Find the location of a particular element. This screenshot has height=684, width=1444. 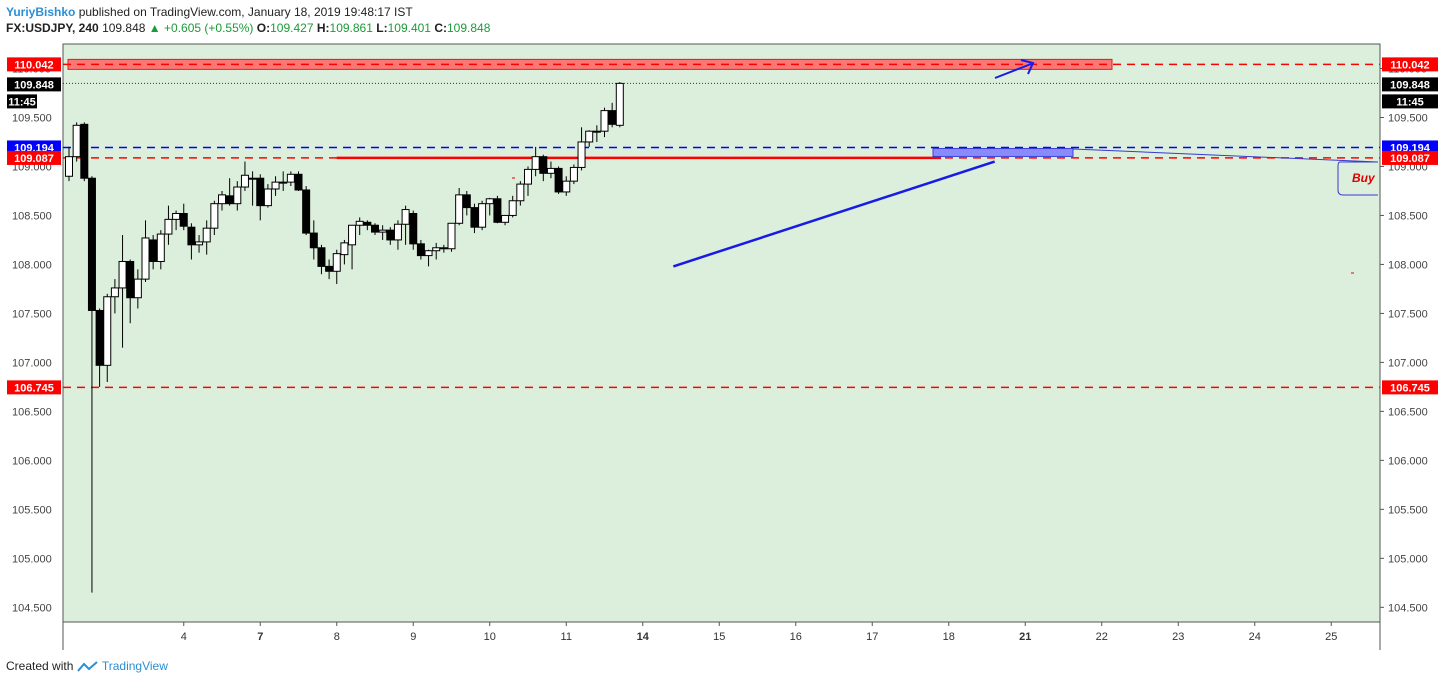

y-axis-tick-right: 106.500 is located at coordinates (1408, 412).